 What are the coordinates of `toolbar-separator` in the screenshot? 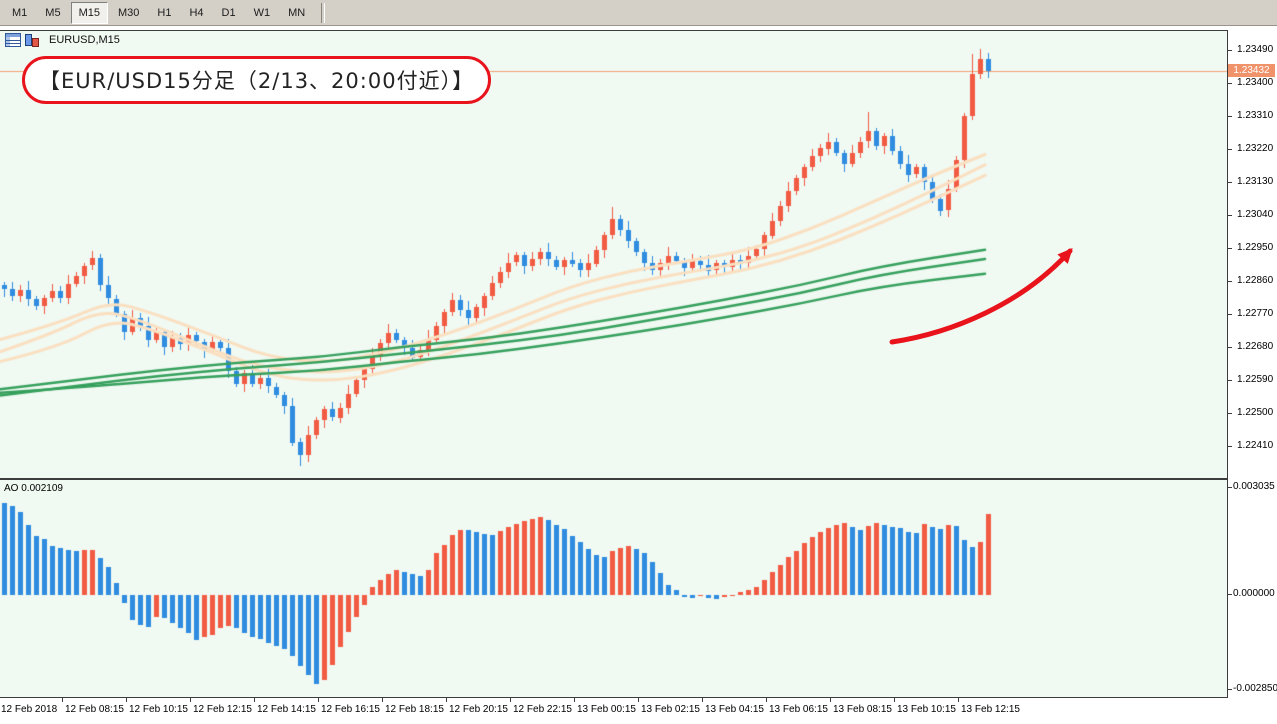 It's located at (323, 12).